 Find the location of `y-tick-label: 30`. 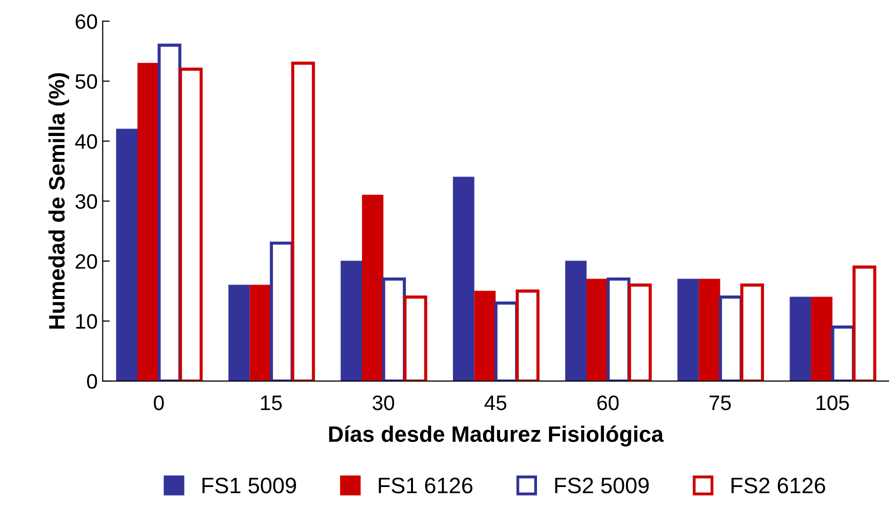

y-tick-label: 30 is located at coordinates (86, 201).